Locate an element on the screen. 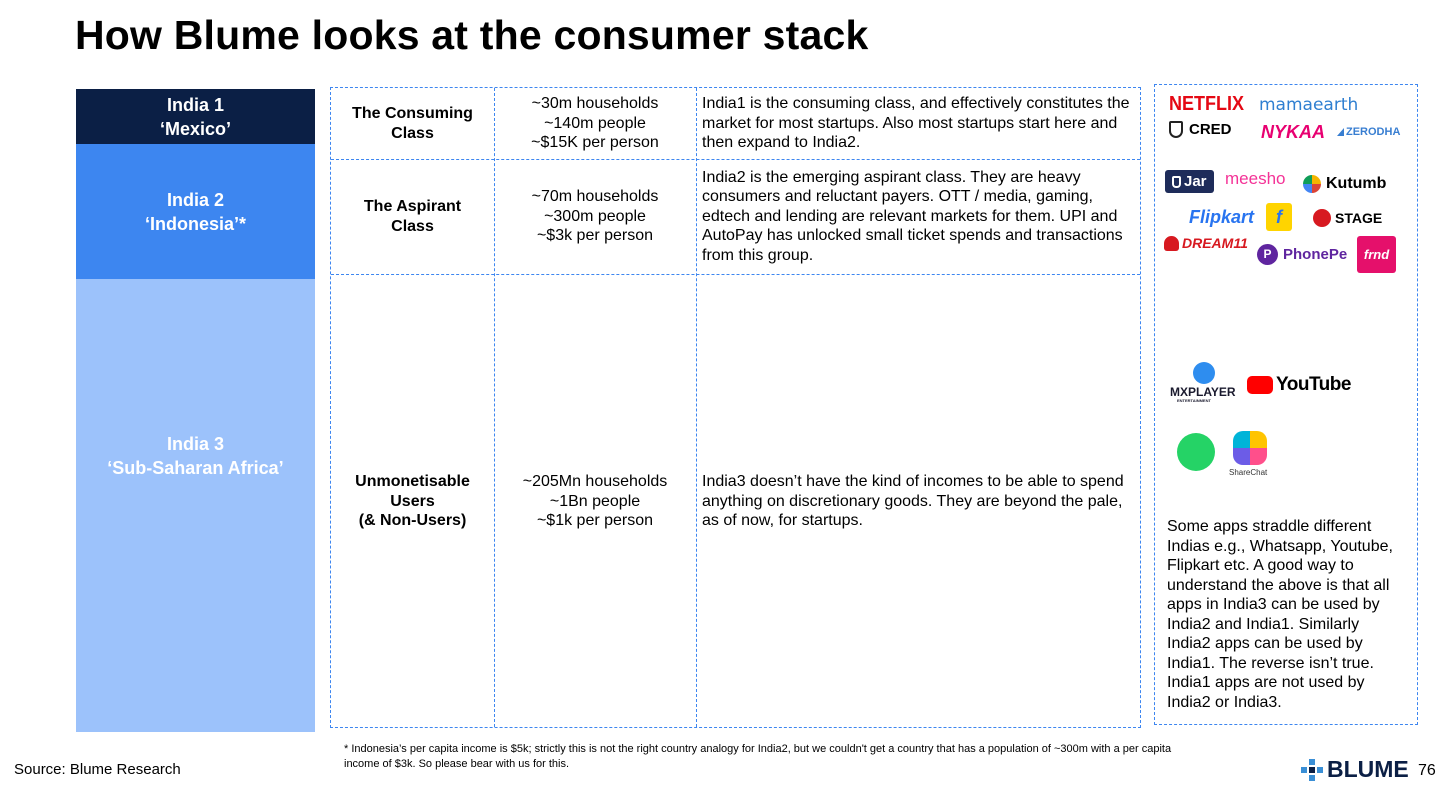 This screenshot has height=791, width=1456. tier-india3: India 3 ‘Sub-Saharan Africa’ is located at coordinates (195, 505).